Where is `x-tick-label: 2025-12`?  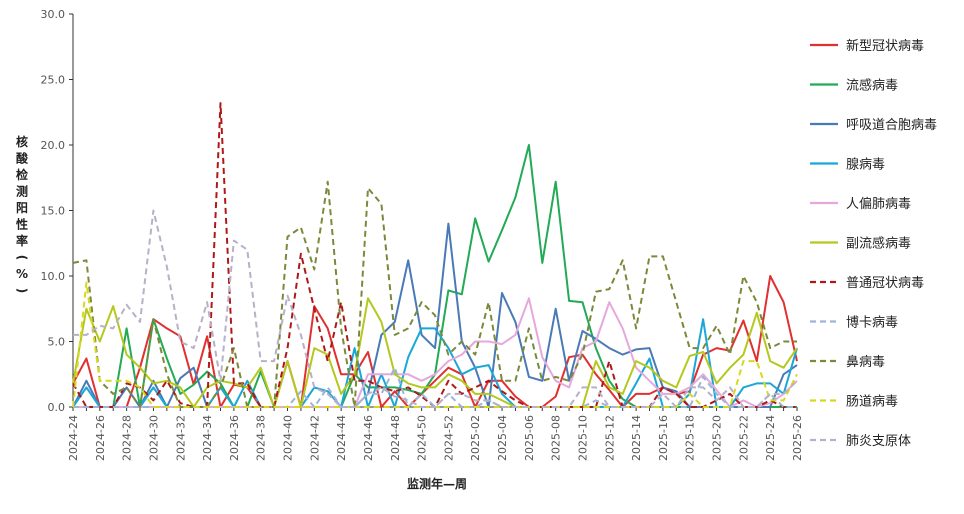 x-tick-label: 2025-12 is located at coordinates (609, 438).